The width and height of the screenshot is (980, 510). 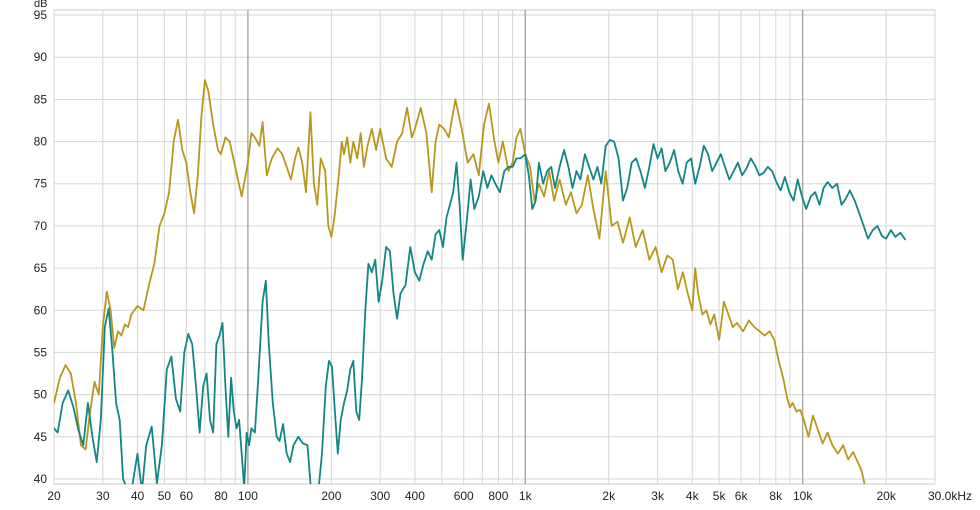 What do you see at coordinates (41, 15) in the screenshot?
I see `y-tick-label: 95` at bounding box center [41, 15].